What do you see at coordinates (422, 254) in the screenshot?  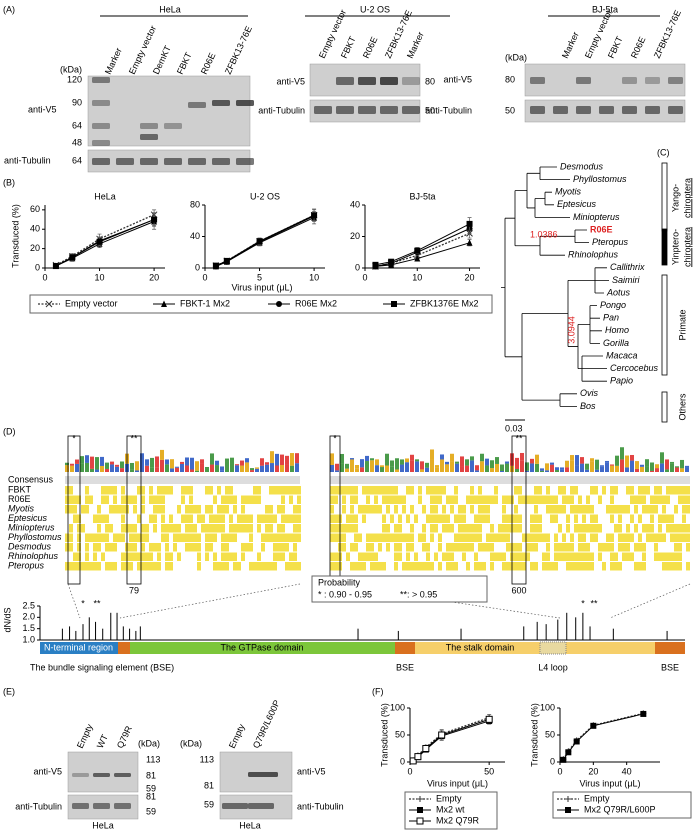 I see `series-line` at bounding box center [422, 254].